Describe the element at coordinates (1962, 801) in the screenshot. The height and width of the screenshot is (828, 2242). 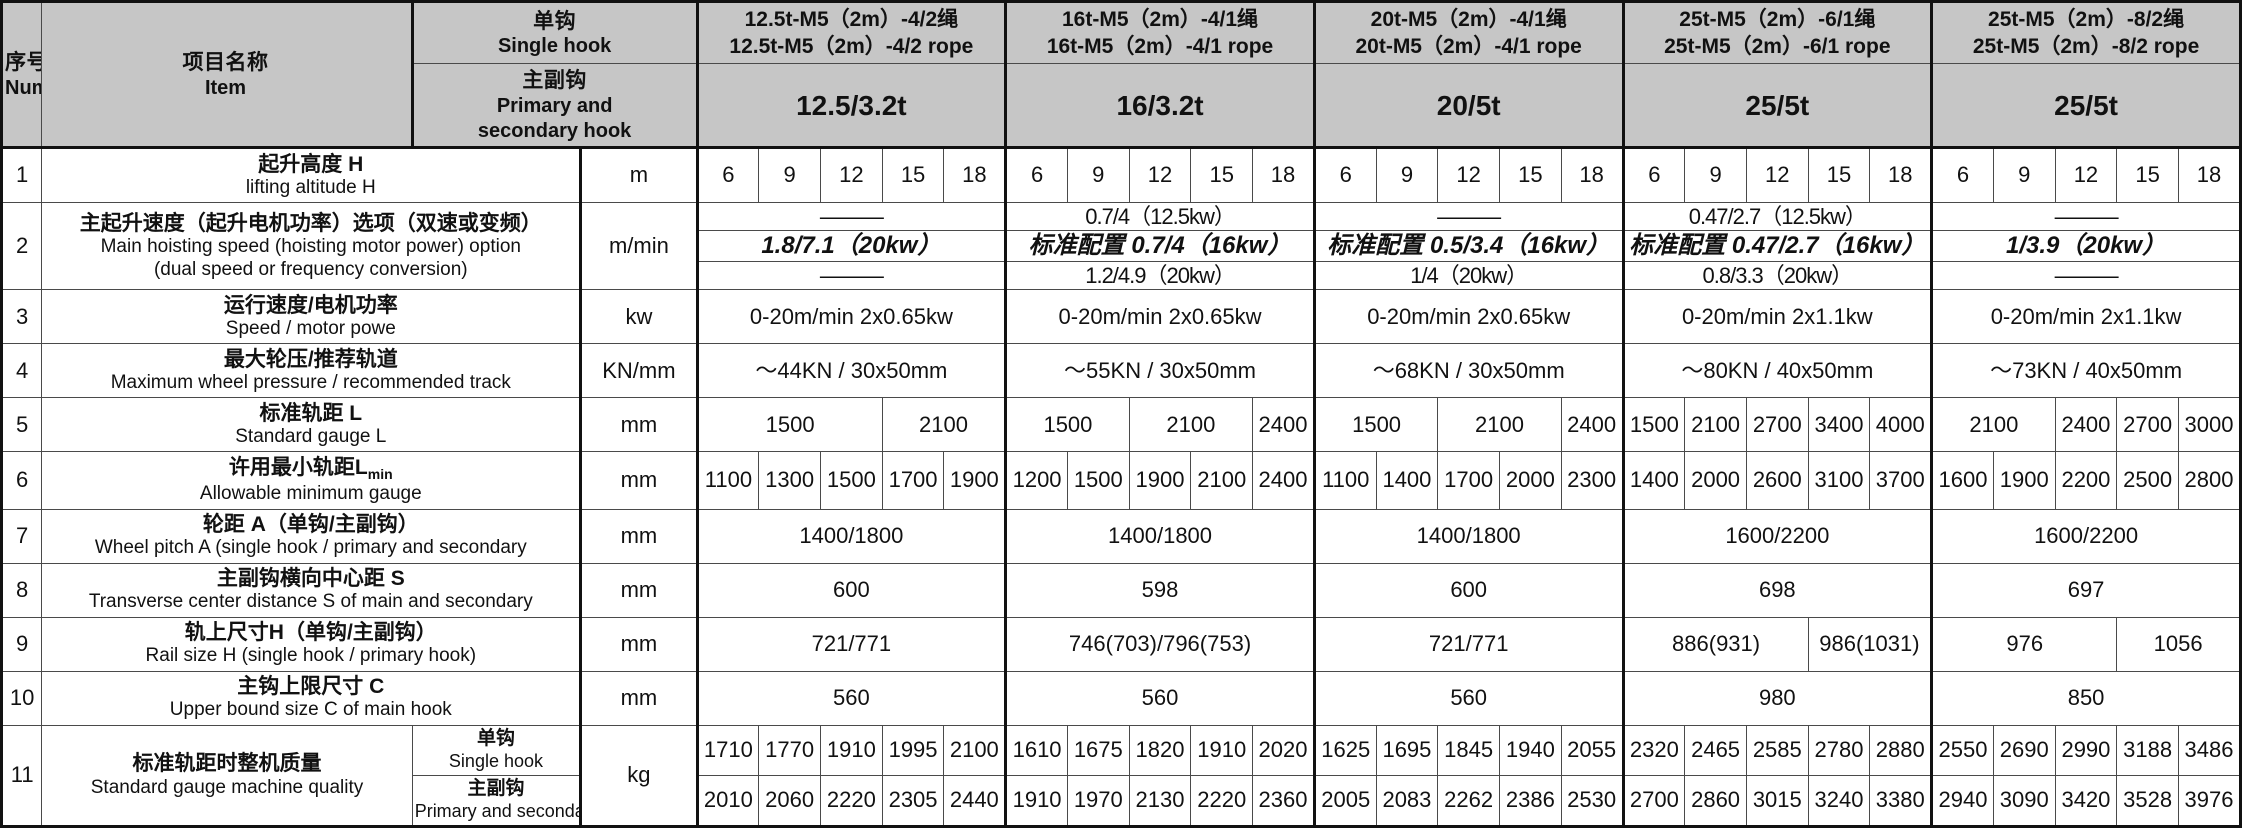
I see `value-cell: 2940` at that location.